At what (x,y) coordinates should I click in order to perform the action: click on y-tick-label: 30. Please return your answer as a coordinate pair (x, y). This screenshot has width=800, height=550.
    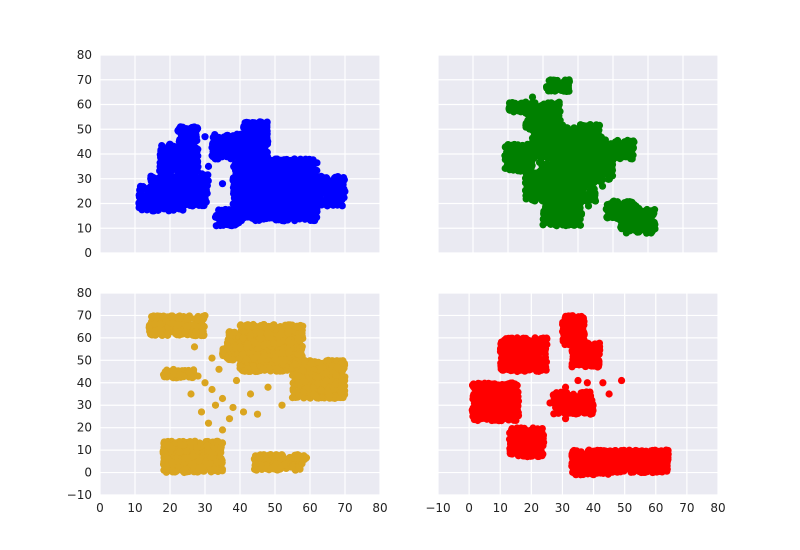
    Looking at the image, I should click on (84, 179).